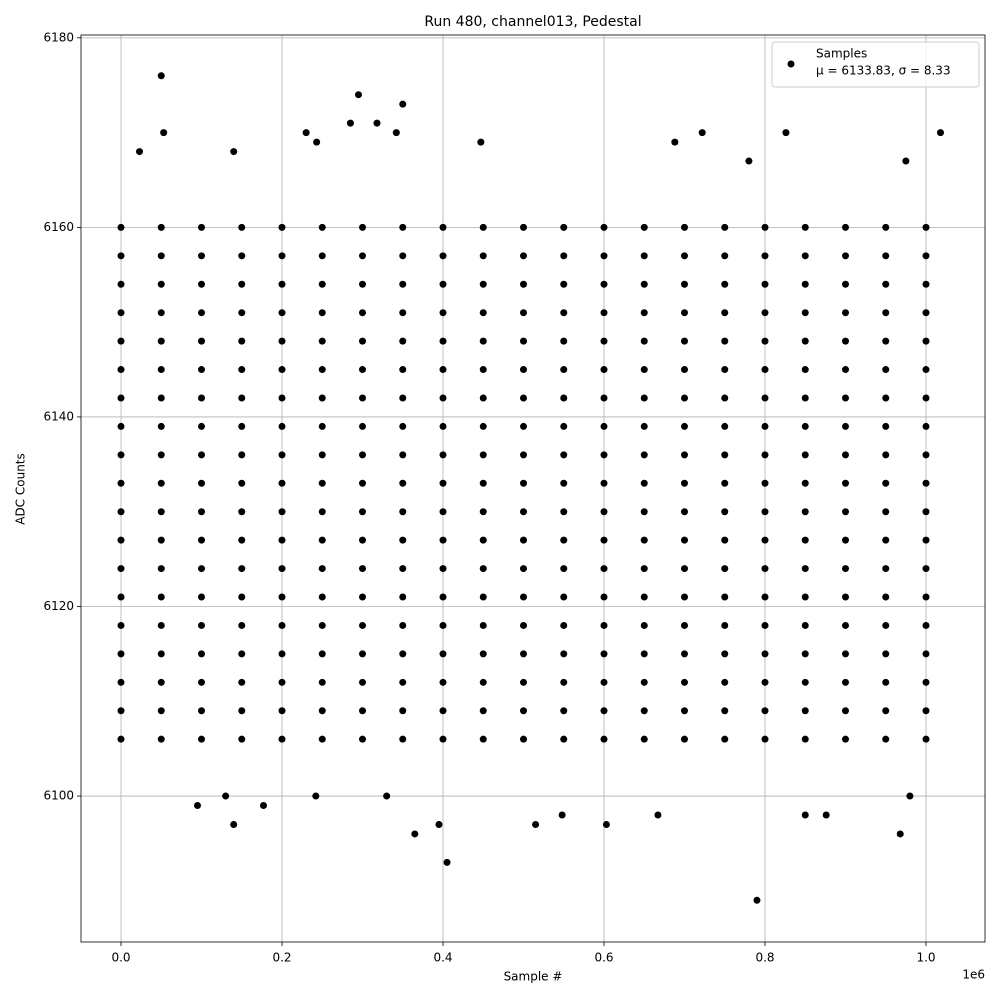 This screenshot has width=1000, height=1000. Describe the element at coordinates (791, 64) in the screenshot. I see `legend-marker` at that location.